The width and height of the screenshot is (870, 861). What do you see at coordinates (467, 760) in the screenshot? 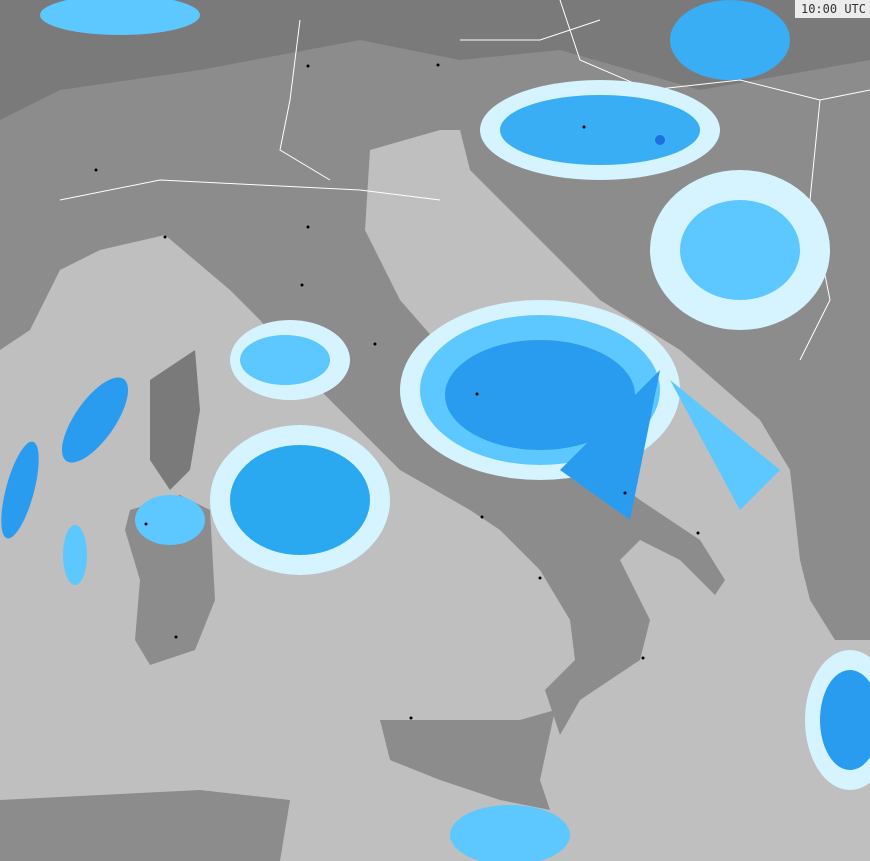
I see `land-sicily` at bounding box center [467, 760].